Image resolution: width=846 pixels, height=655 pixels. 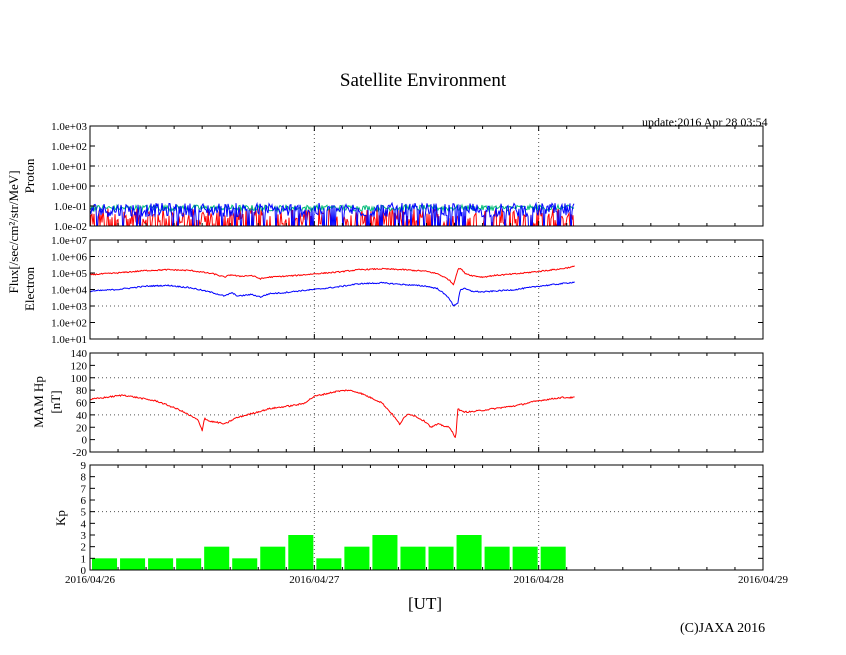 I want to click on kp-ylabel: Kp, so click(x=60, y=518).